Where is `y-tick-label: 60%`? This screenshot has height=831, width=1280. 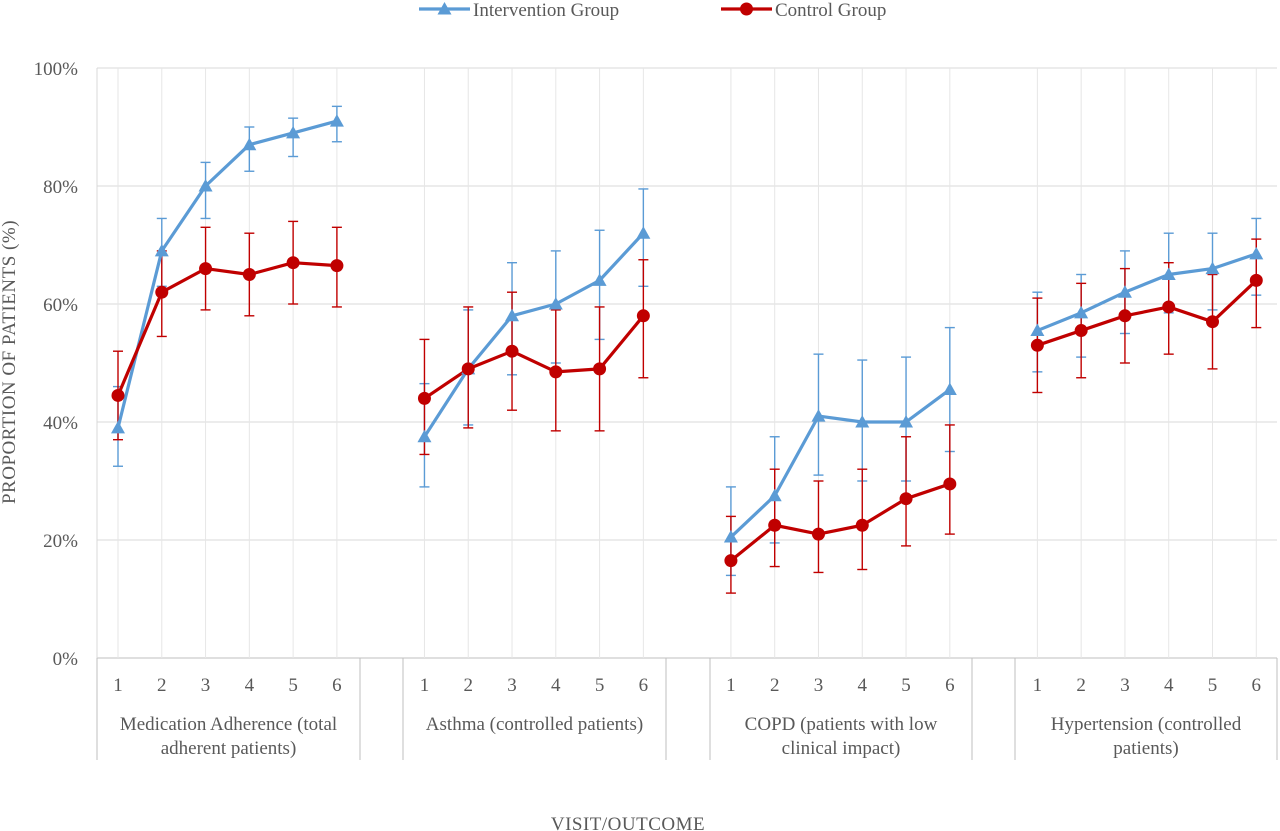
y-tick-label: 60% is located at coordinates (60, 305).